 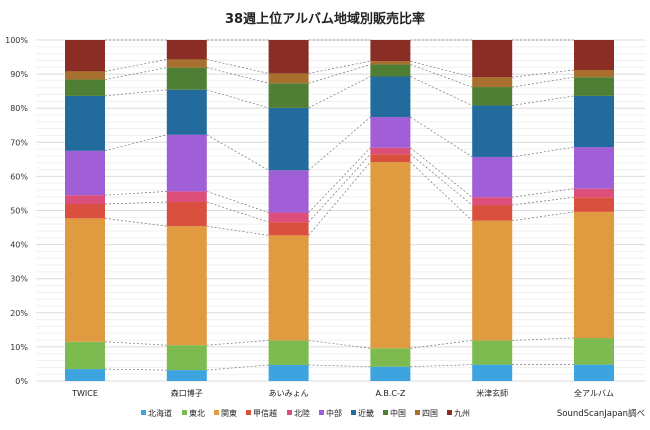 I want to click on y-tick-label: 20%, so click(x=19, y=313).